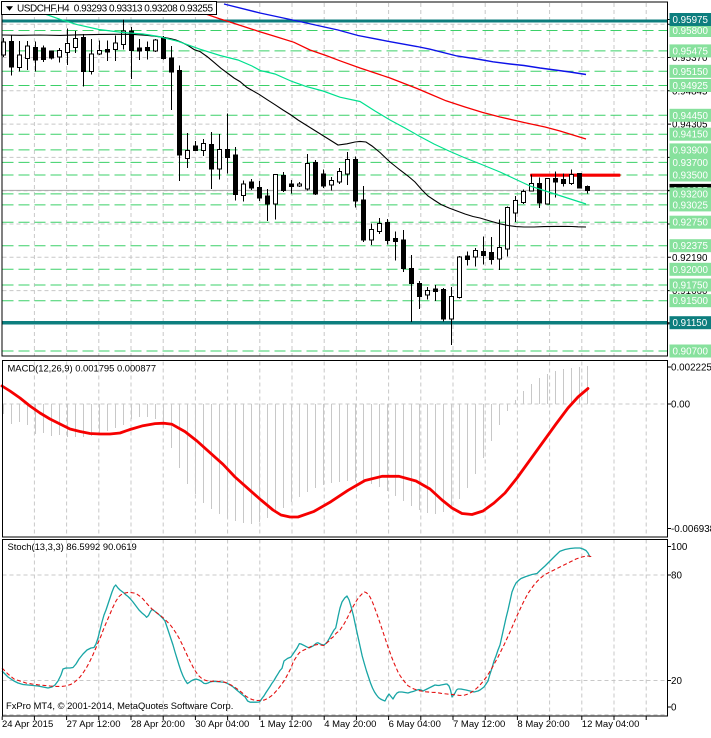 The image size is (711, 738). What do you see at coordinates (82, 368) in the screenshot?
I see `svg-text:MACD(12,26,9) 0.001795 0.00087: MACD(12,26,9) 0.001795 0.000877` at bounding box center [82, 368].